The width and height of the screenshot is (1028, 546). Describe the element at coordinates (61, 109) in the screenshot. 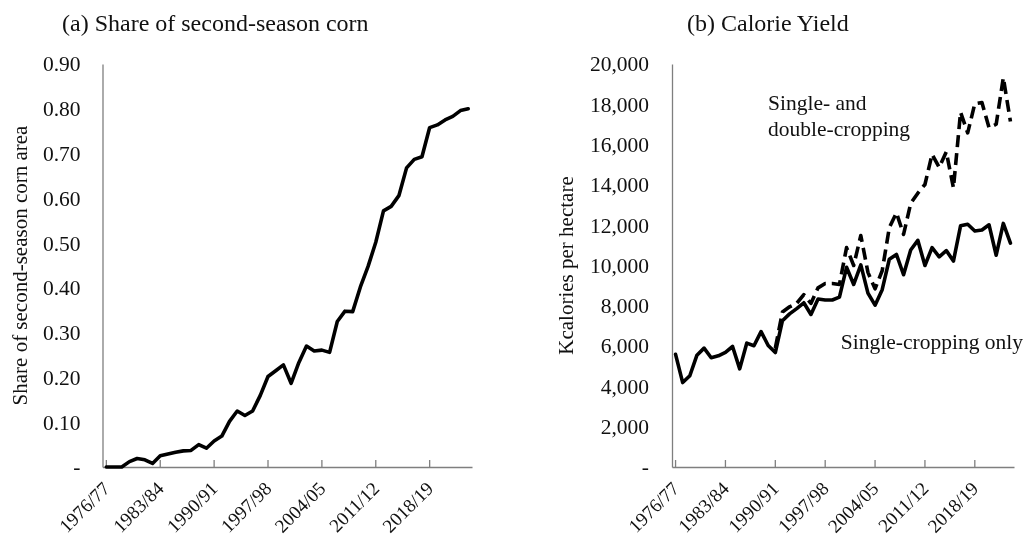

I see `y-tick-label: 0.80` at that location.